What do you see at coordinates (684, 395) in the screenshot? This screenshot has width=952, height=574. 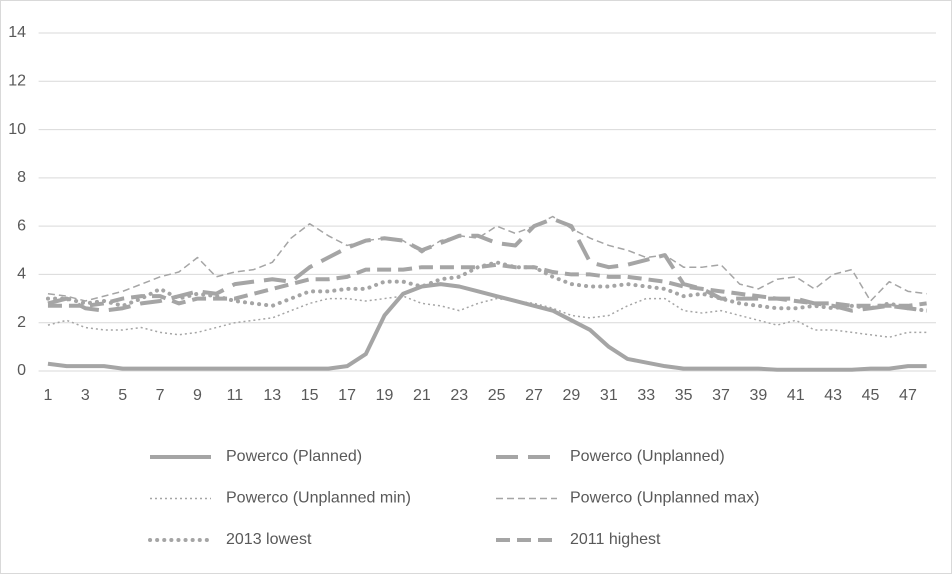 I see `x-tick-label: 35` at bounding box center [684, 395].